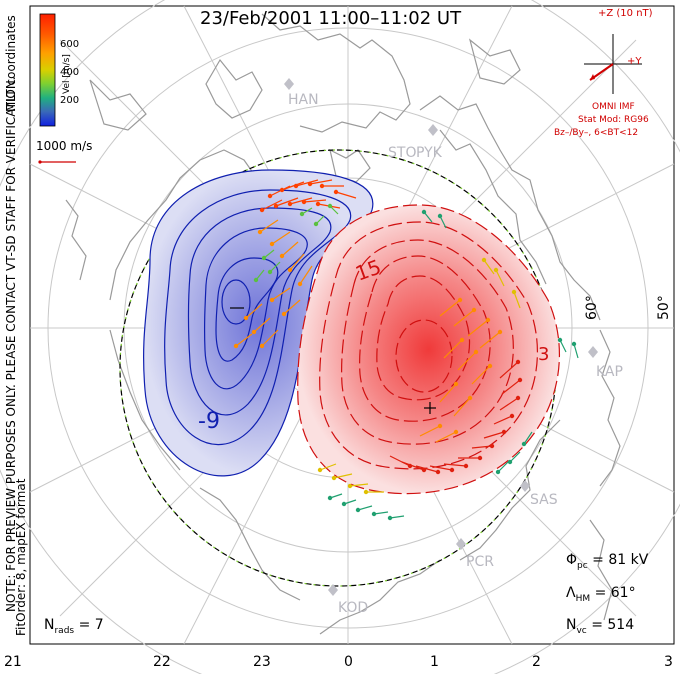 The width and height of the screenshot is (680, 674). Describe the element at coordinates (331, 18) in the screenshot. I see `map-title: 23/Feb/2001 11:00–11:02 UT` at that location.